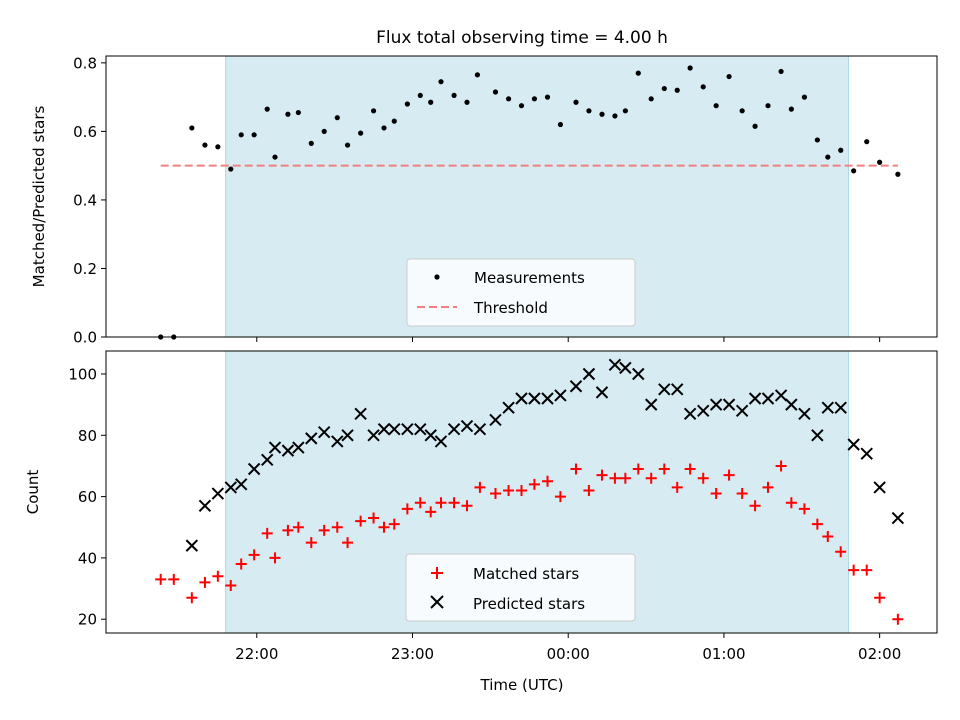 The height and width of the screenshot is (720, 960). Describe the element at coordinates (33, 492) in the screenshot. I see `bottom-y-axis-label: Count` at that location.